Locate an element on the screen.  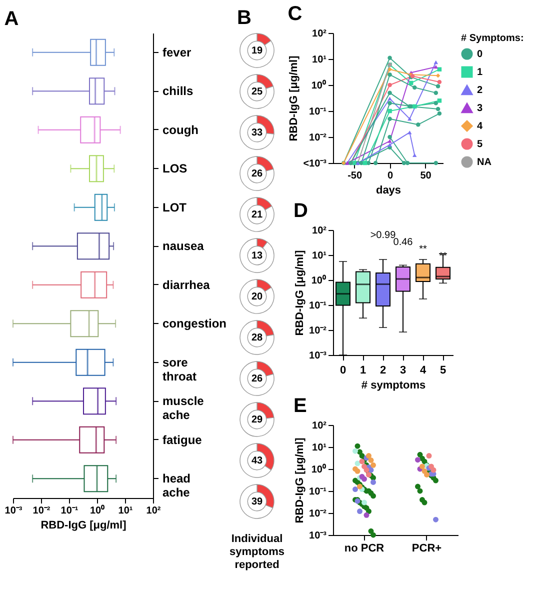
x-tick-label: 4 is located at coordinates (423, 370).